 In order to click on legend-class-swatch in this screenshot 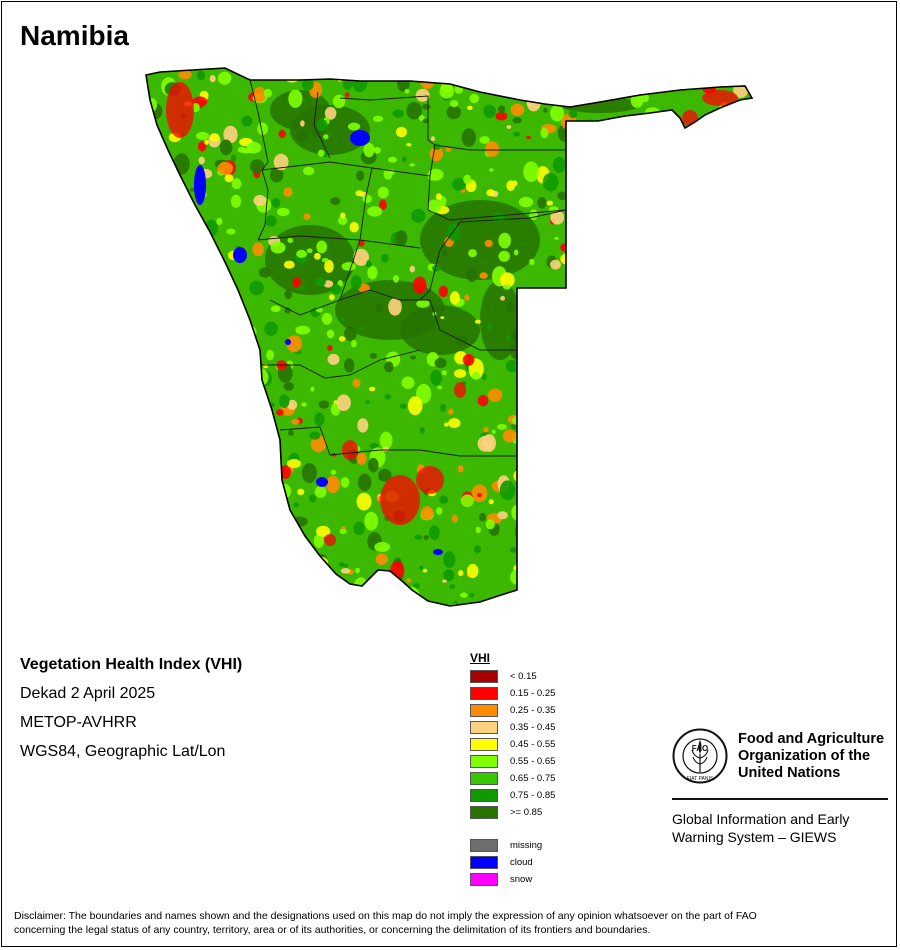, I will do `click(484, 812)`.